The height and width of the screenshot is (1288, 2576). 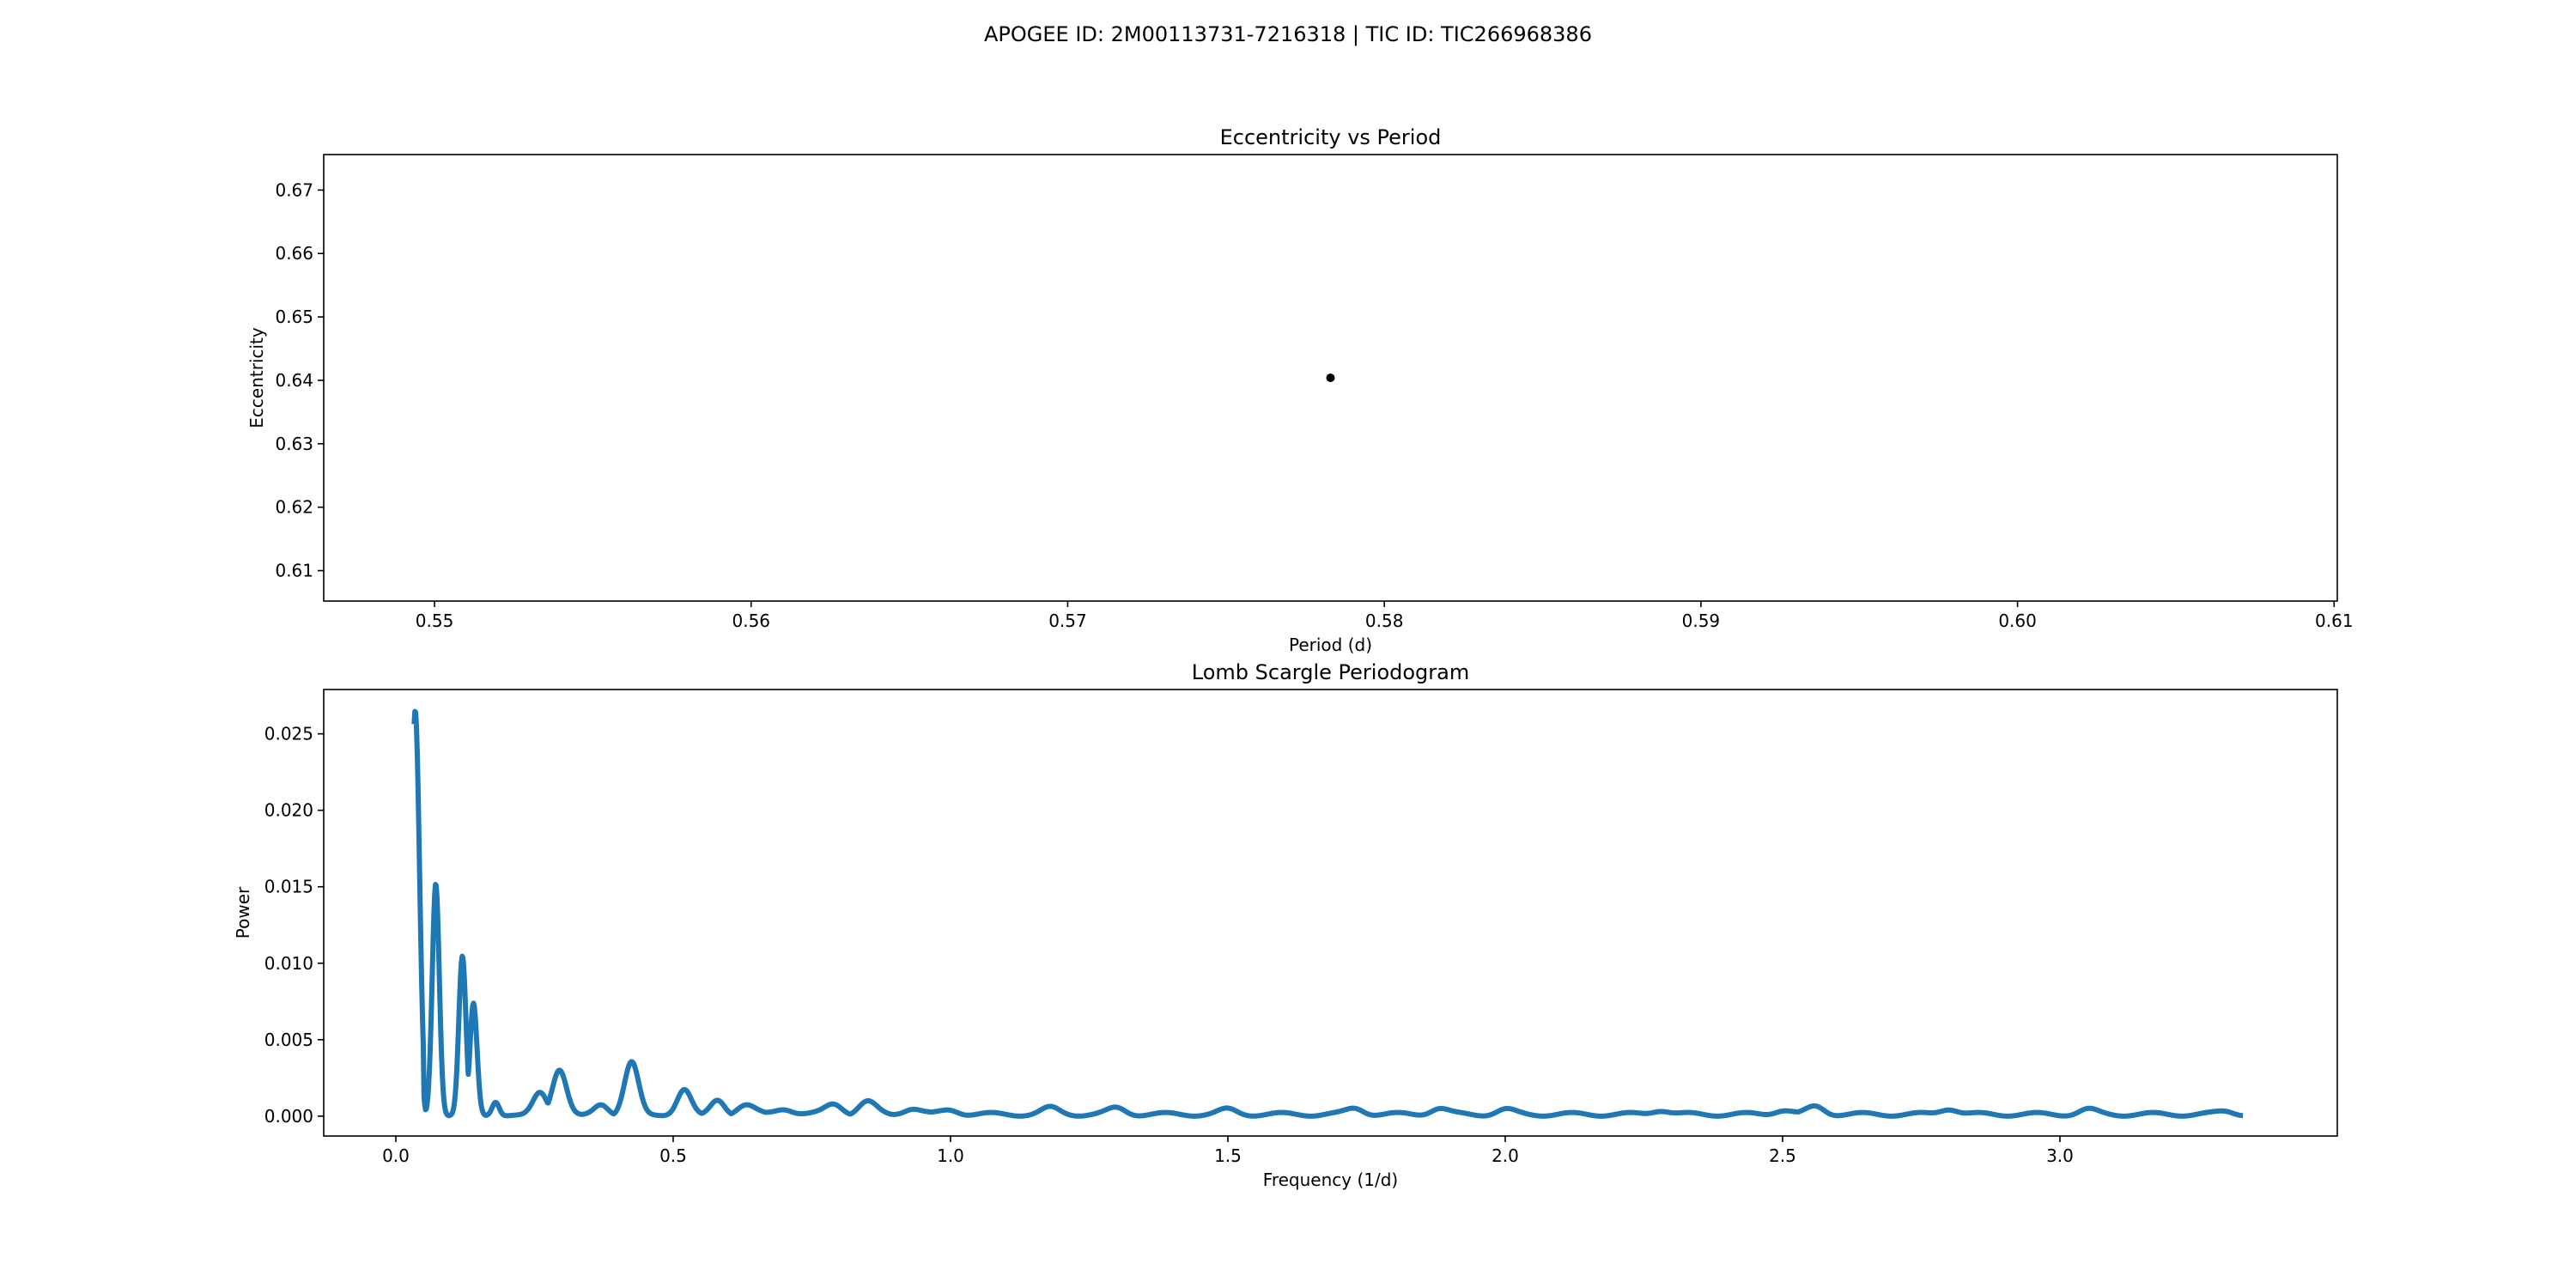 What do you see at coordinates (294, 317) in the screenshot?
I see `y-tick-label: 0.65` at bounding box center [294, 317].